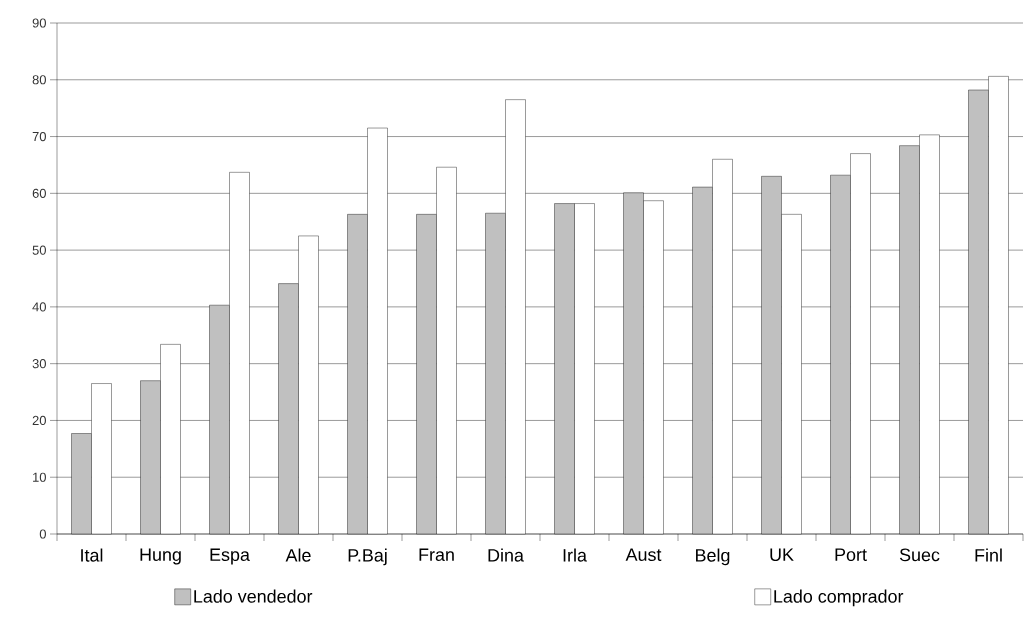  Describe the element at coordinates (782, 555) in the screenshot. I see `x-tick-label: UK` at that location.